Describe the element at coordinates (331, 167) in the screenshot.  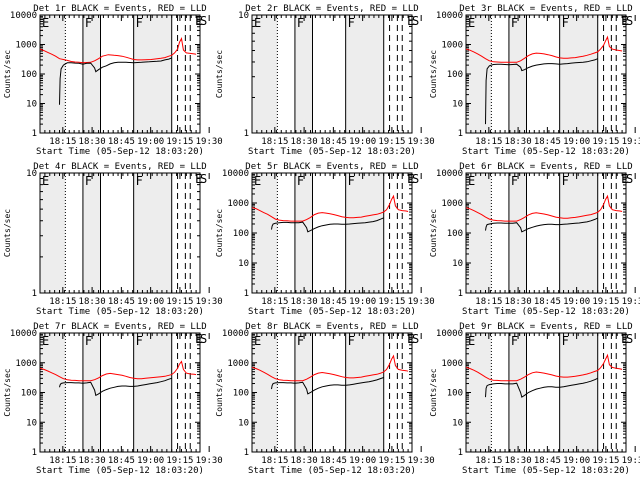
I see `panel-title: Det 5r BLACK = Events, RED = LLD` at that location.